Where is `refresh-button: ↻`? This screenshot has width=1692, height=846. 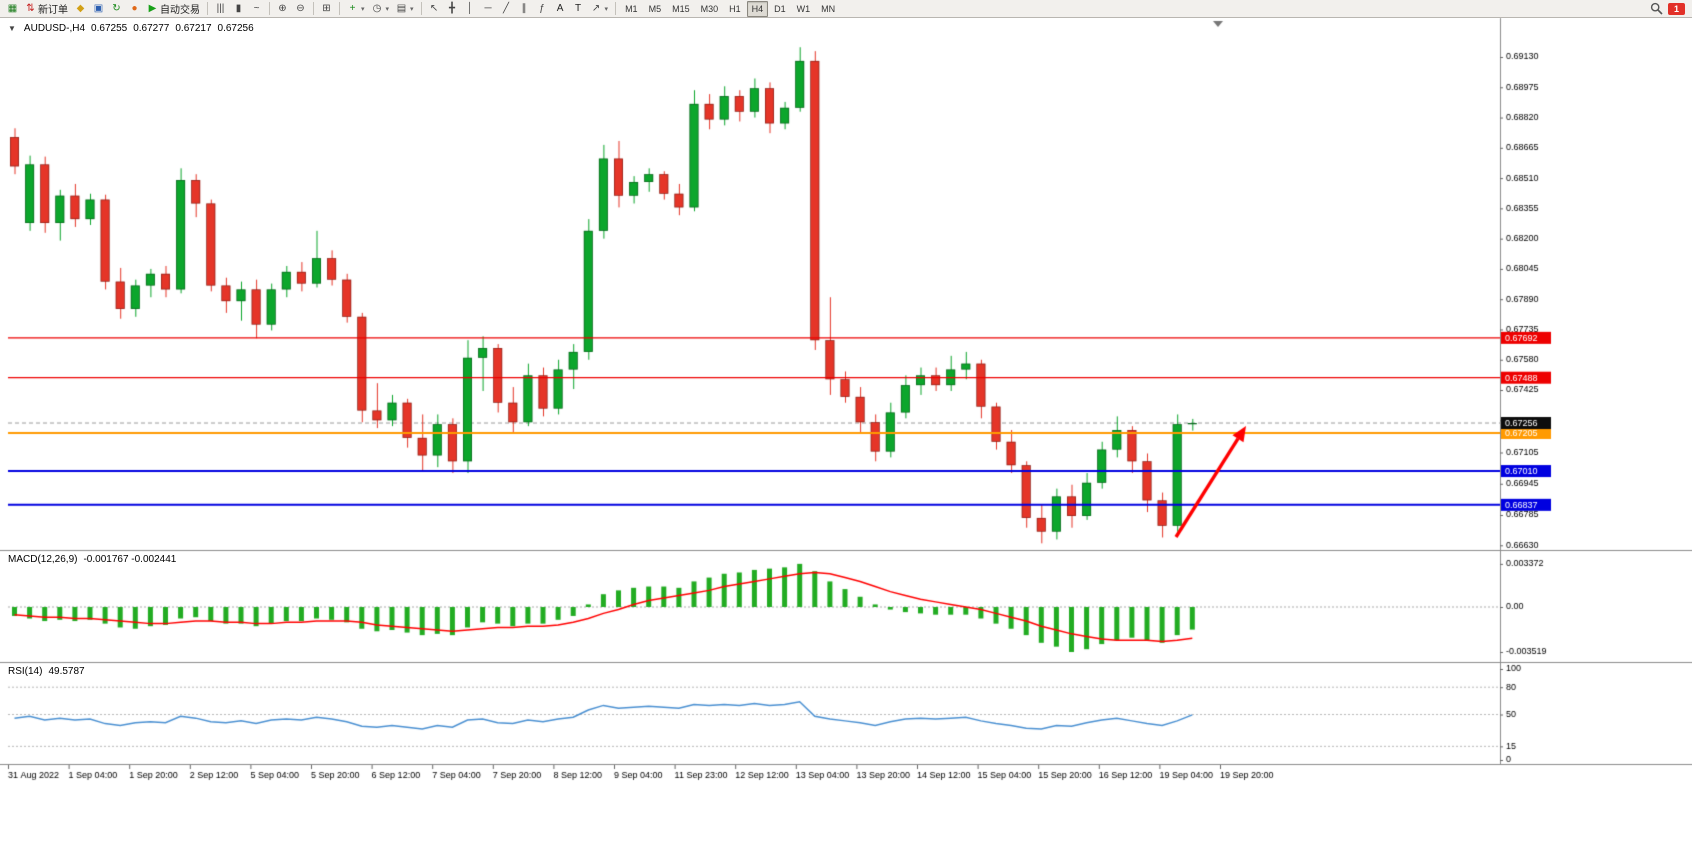 refresh-button: ↻ is located at coordinates (116, 9).